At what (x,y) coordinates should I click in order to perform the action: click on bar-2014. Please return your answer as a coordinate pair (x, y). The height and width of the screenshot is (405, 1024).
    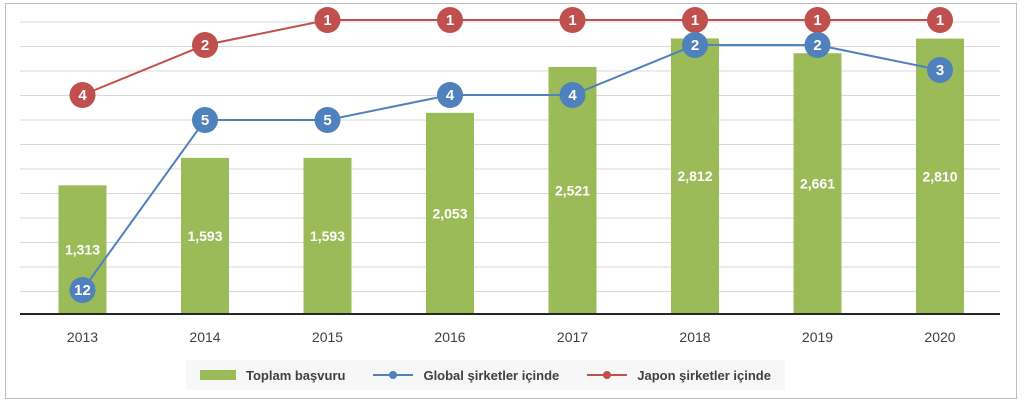
    Looking at the image, I should click on (205, 235).